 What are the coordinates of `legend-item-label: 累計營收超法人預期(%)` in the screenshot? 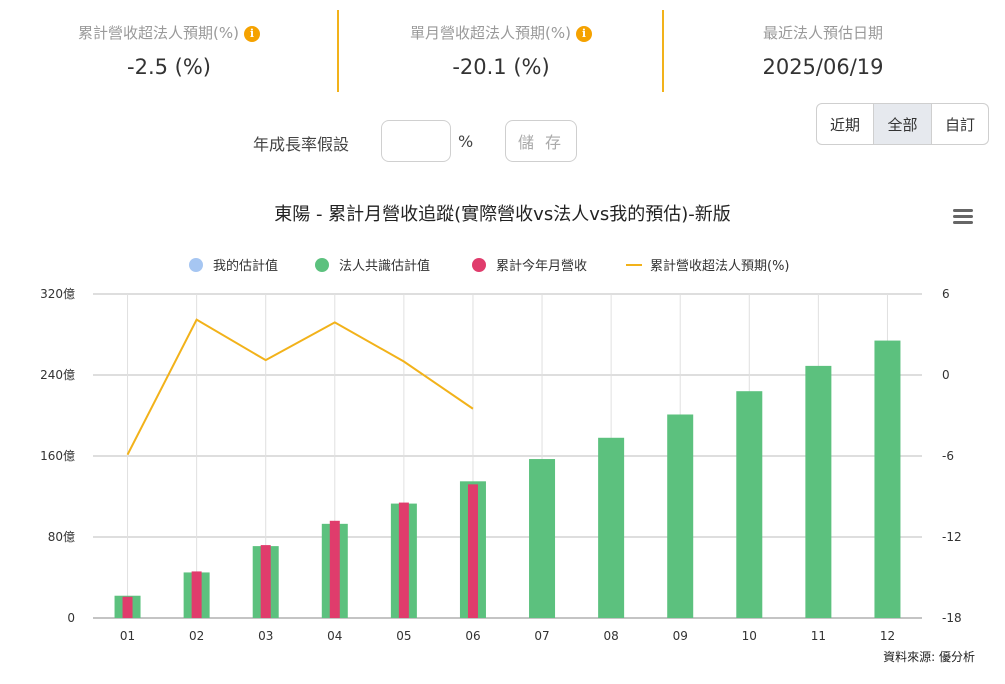 It's located at (720, 266).